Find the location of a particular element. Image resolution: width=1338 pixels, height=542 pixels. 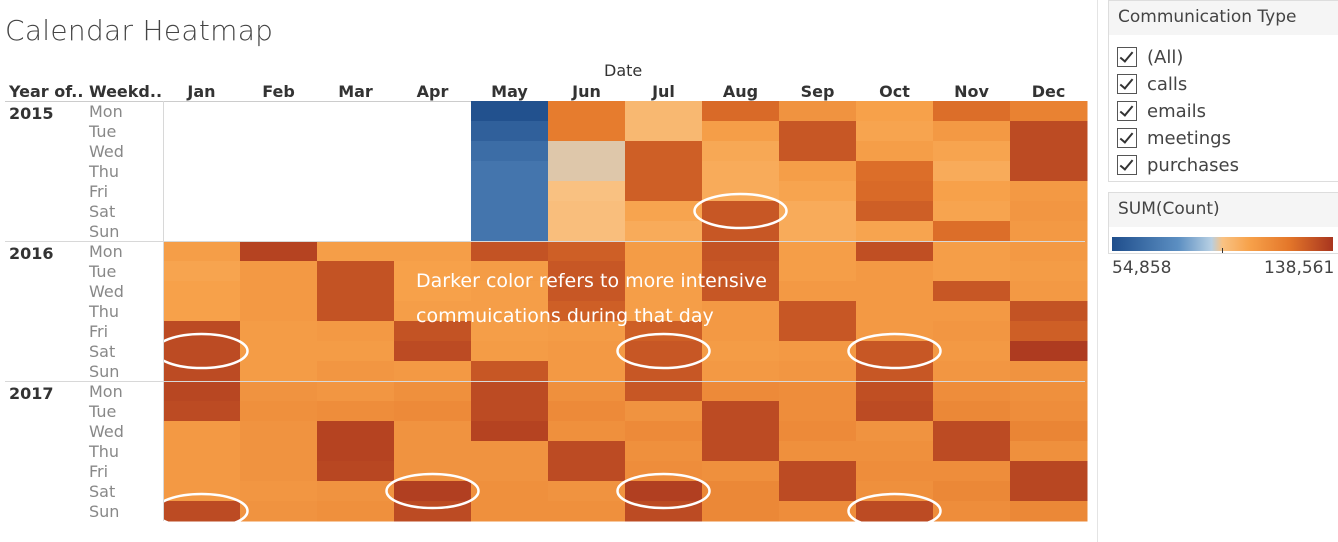

heatmap-cell-2017-oct-wed is located at coordinates (895, 431).